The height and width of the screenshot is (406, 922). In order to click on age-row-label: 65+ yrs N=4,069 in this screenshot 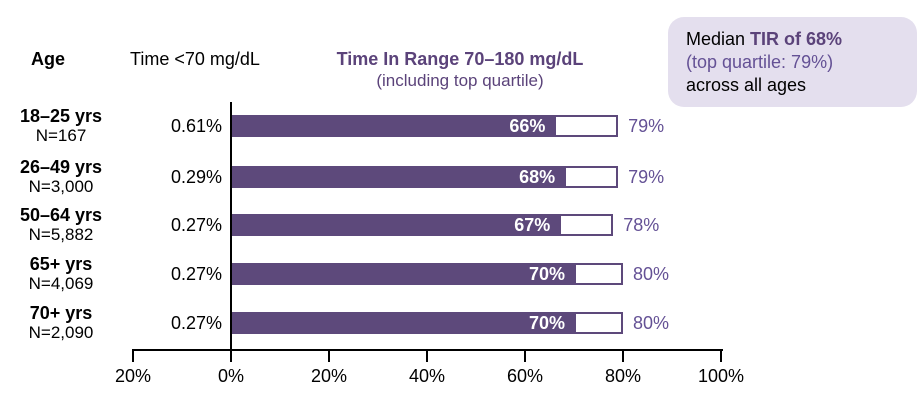, I will do `click(61, 274)`.